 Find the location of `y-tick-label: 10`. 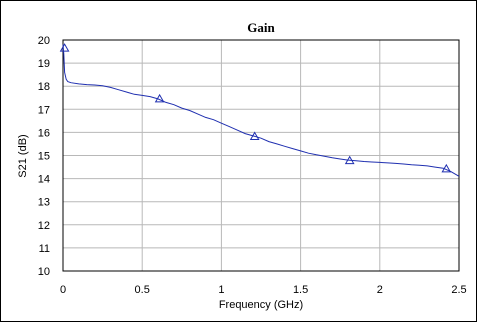

y-tick-label: 10 is located at coordinates (44, 272).